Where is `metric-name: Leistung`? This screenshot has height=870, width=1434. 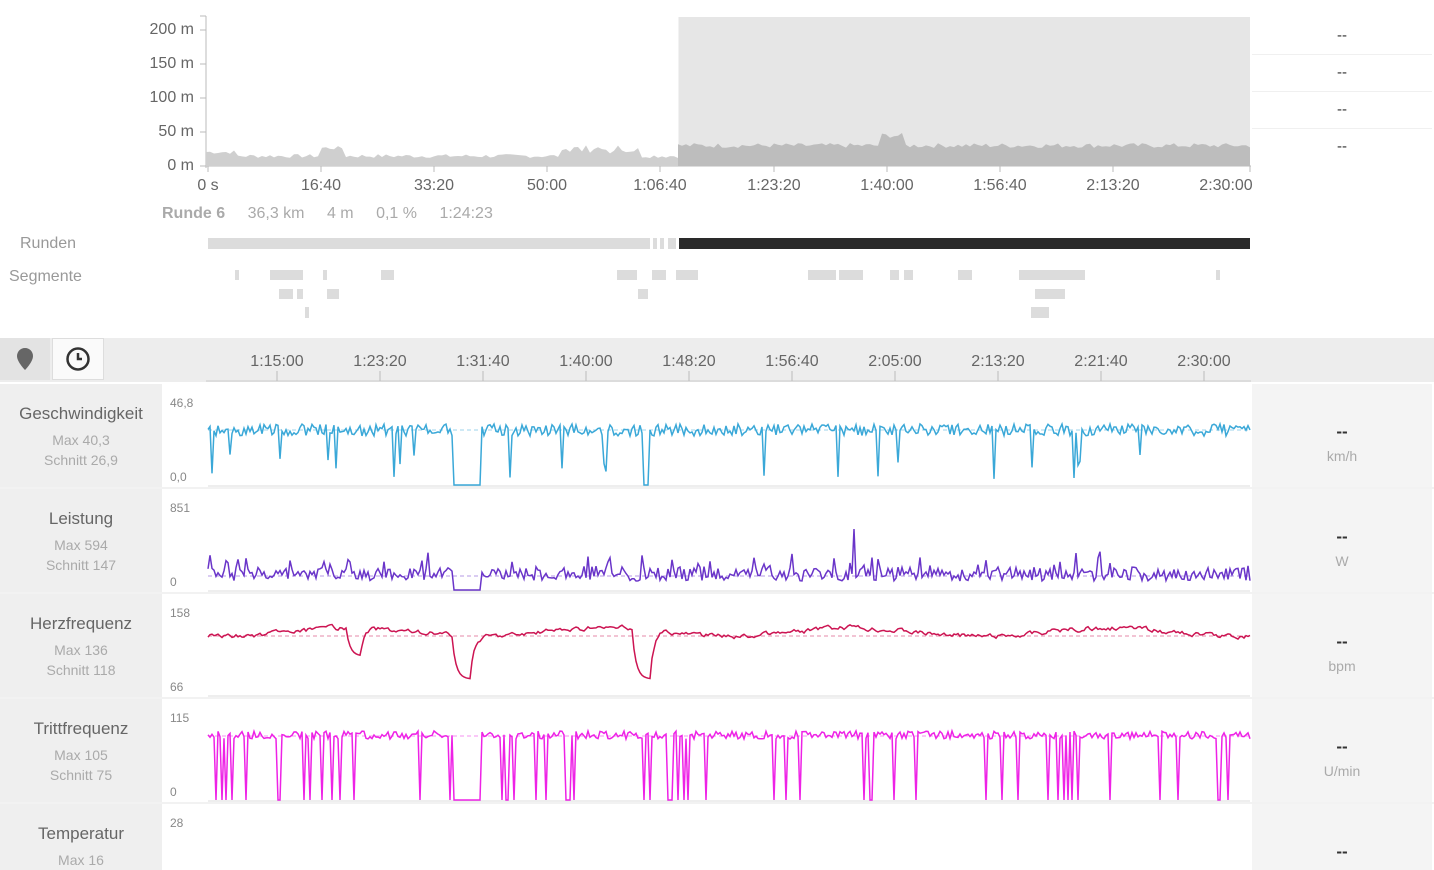 metric-name: Leistung is located at coordinates (81, 518).